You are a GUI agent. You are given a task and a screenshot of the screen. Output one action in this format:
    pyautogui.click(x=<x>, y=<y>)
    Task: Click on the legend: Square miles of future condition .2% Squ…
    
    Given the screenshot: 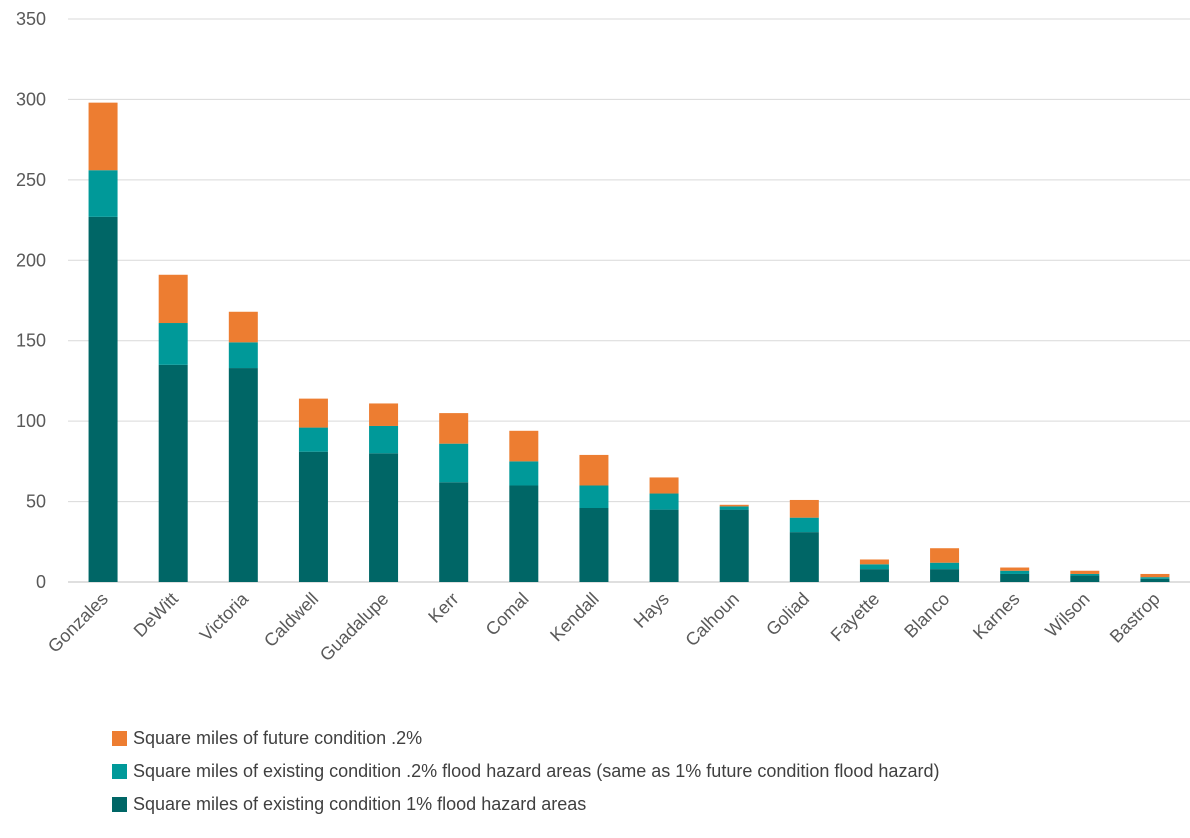 What is the action you would take?
    pyautogui.click(x=525, y=771)
    